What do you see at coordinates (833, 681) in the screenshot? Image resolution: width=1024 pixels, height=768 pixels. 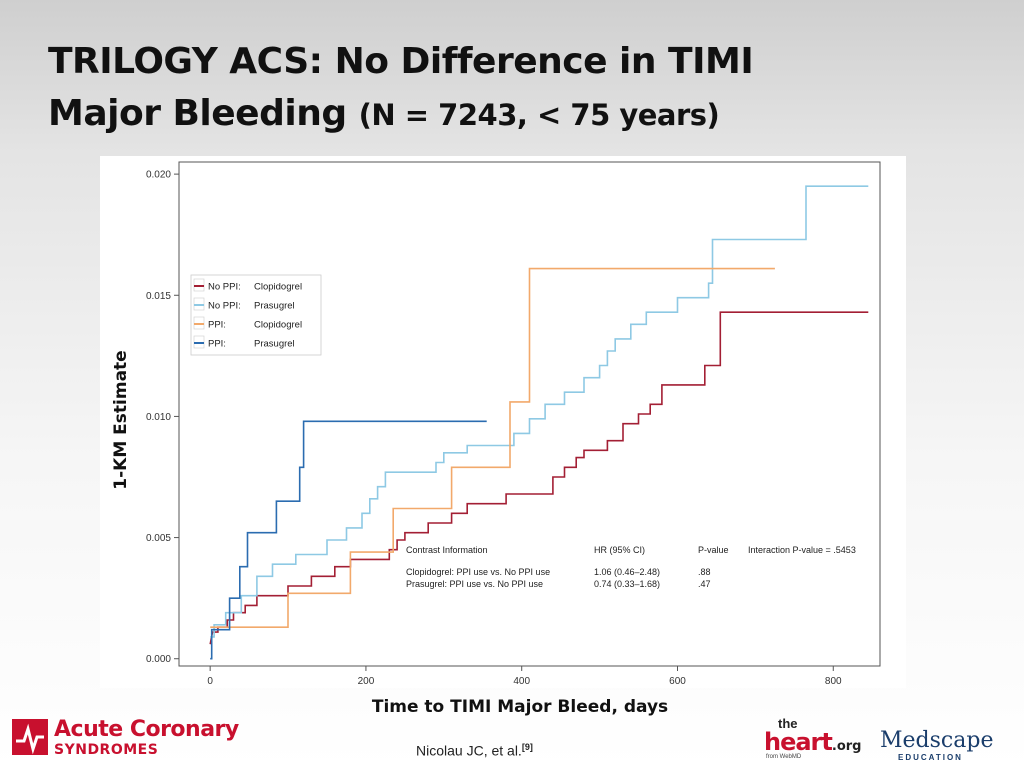 I see `x-tick-label: 800` at bounding box center [833, 681].